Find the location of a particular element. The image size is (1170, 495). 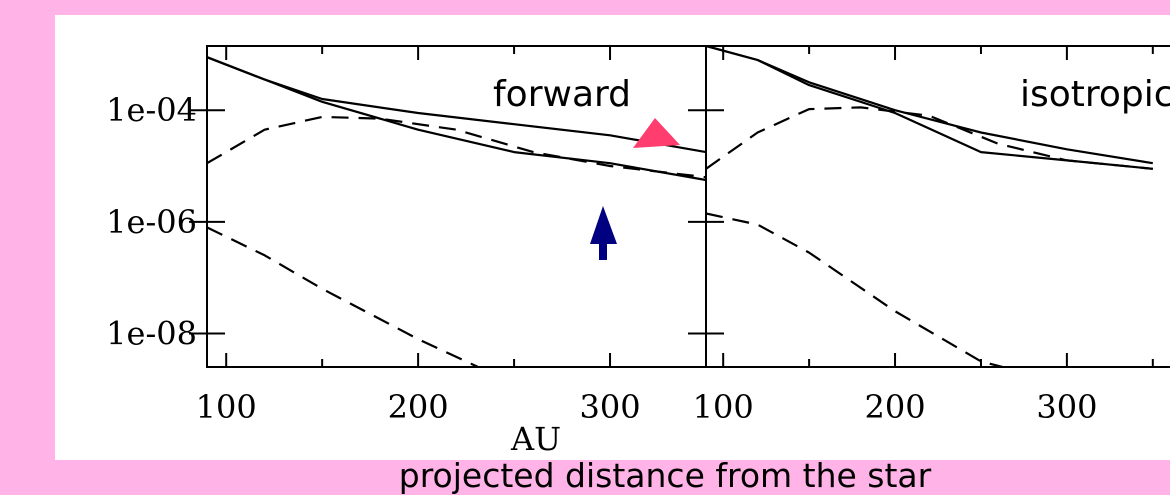

x-tick-label-forward-300: 300 is located at coordinates (609, 407).